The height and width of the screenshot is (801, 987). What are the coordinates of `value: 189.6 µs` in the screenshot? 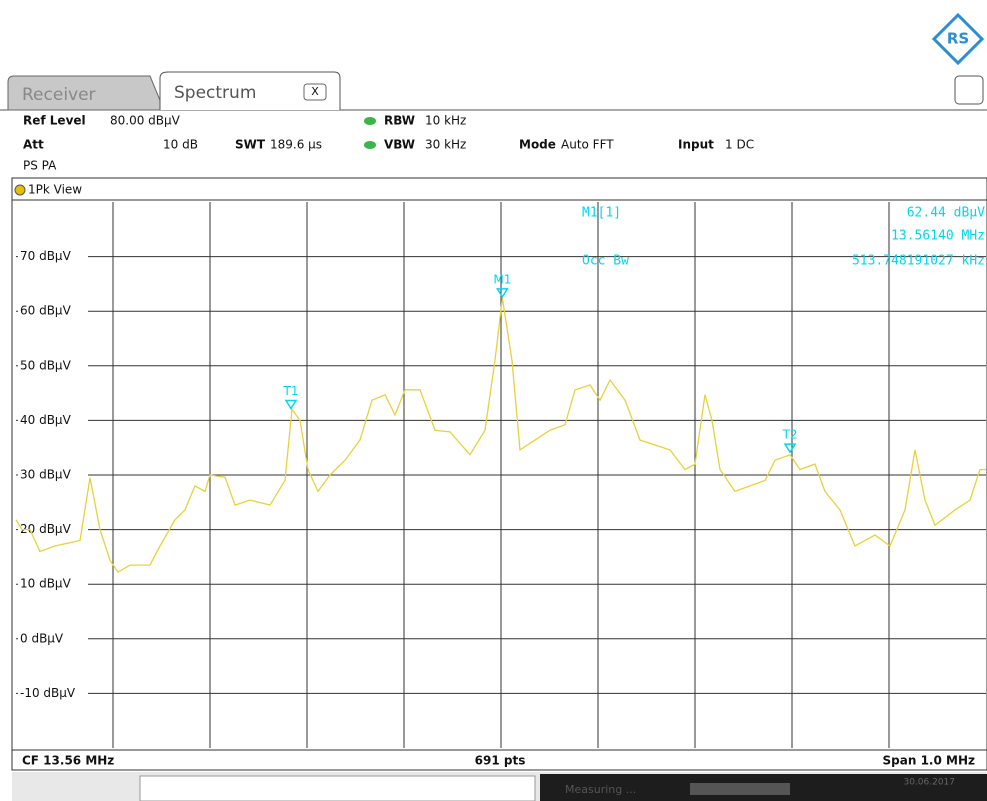 It's located at (296, 145).